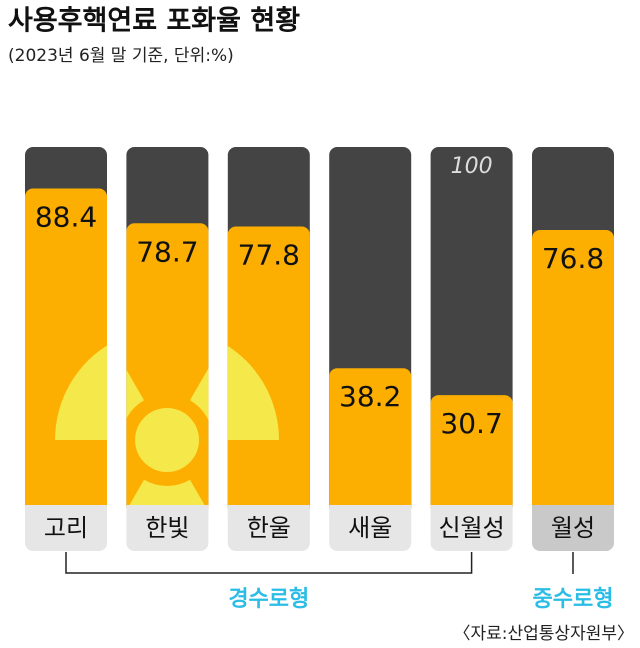  I want to click on category-label: 새울, so click(370, 528).